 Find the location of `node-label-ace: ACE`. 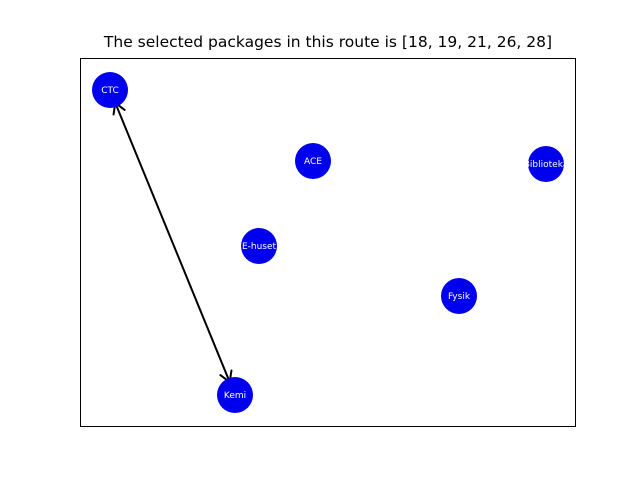

node-label-ace: ACE is located at coordinates (313, 162).